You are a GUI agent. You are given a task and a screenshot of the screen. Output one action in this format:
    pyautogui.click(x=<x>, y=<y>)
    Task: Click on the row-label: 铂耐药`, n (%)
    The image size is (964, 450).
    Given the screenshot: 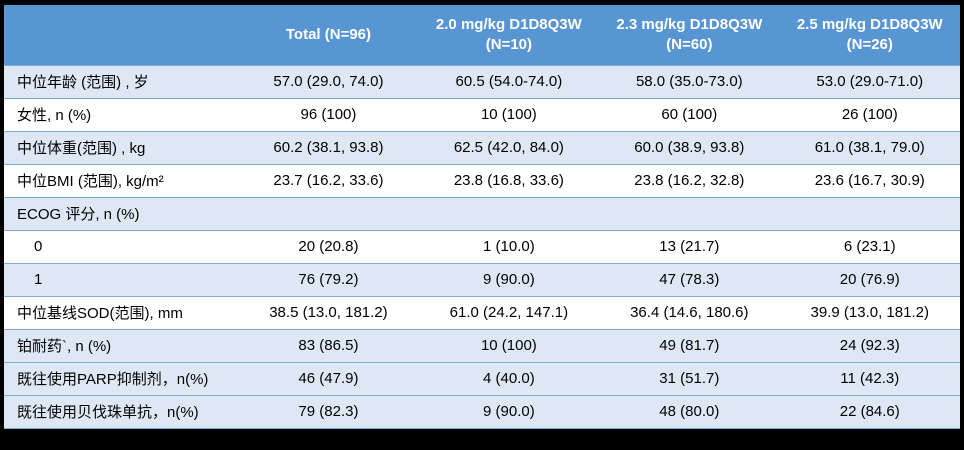 What is the action you would take?
    pyautogui.click(x=121, y=345)
    